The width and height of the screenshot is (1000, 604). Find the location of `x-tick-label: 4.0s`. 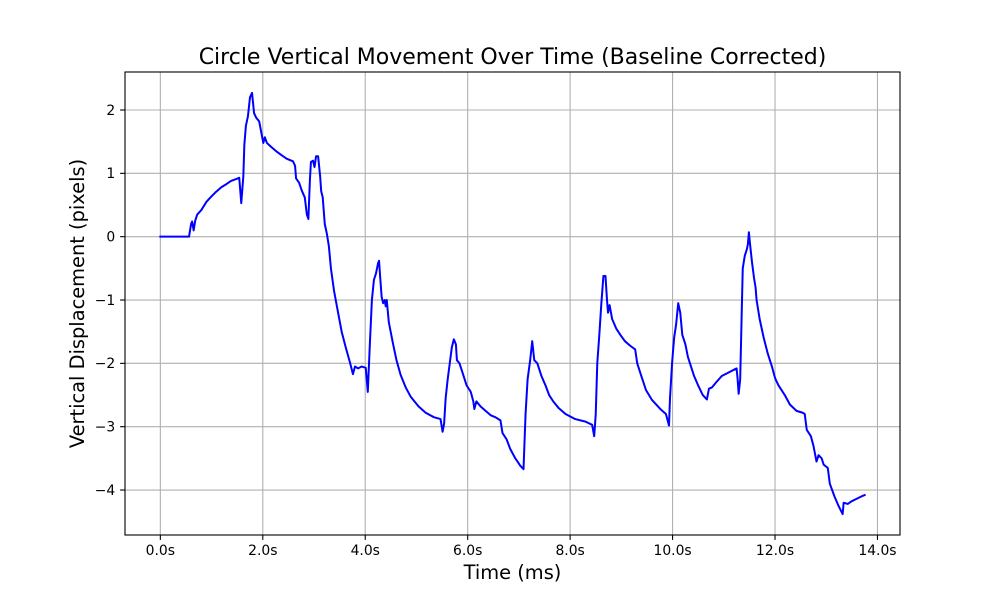

x-tick-label: 4.0s is located at coordinates (365, 551).